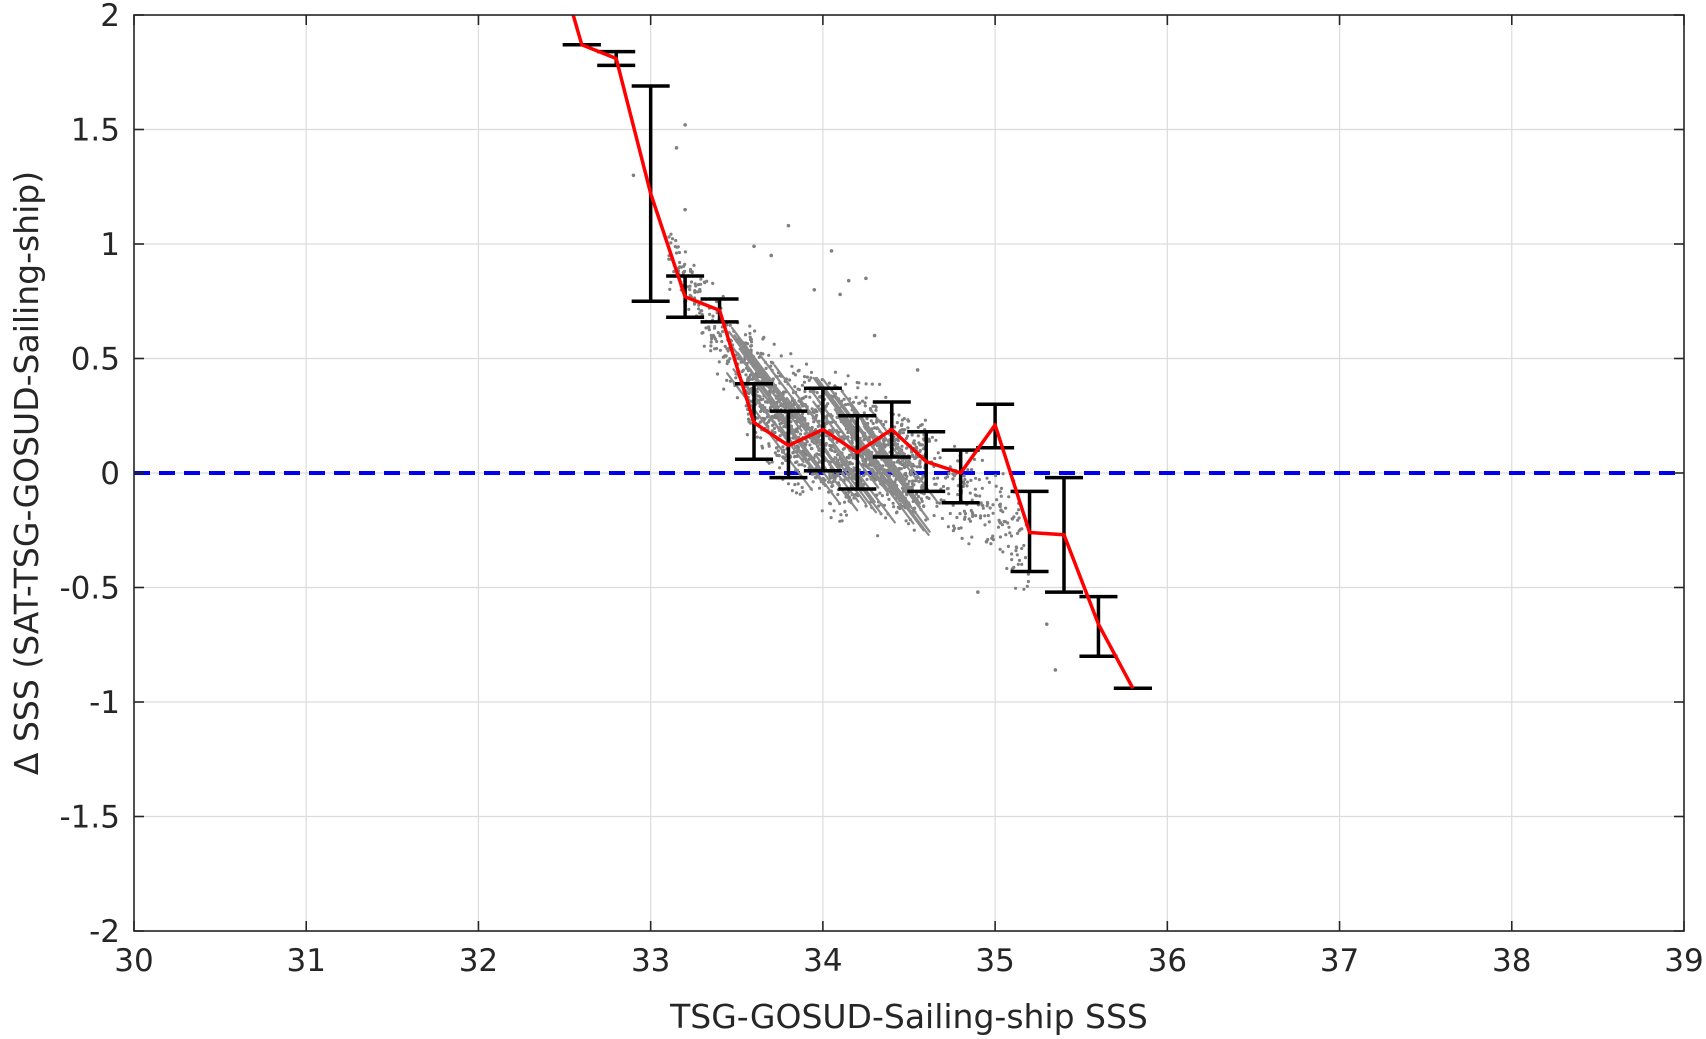  What do you see at coordinates (110, 17) in the screenshot?
I see `y-tick-label: 2` at bounding box center [110, 17].